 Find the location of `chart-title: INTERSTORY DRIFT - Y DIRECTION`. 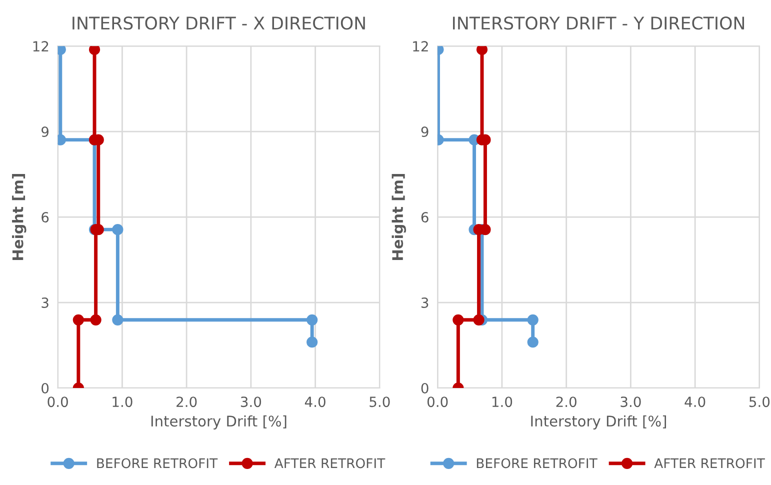

chart-title: INTERSTORY DRIFT - Y DIRECTION is located at coordinates (598, 23).